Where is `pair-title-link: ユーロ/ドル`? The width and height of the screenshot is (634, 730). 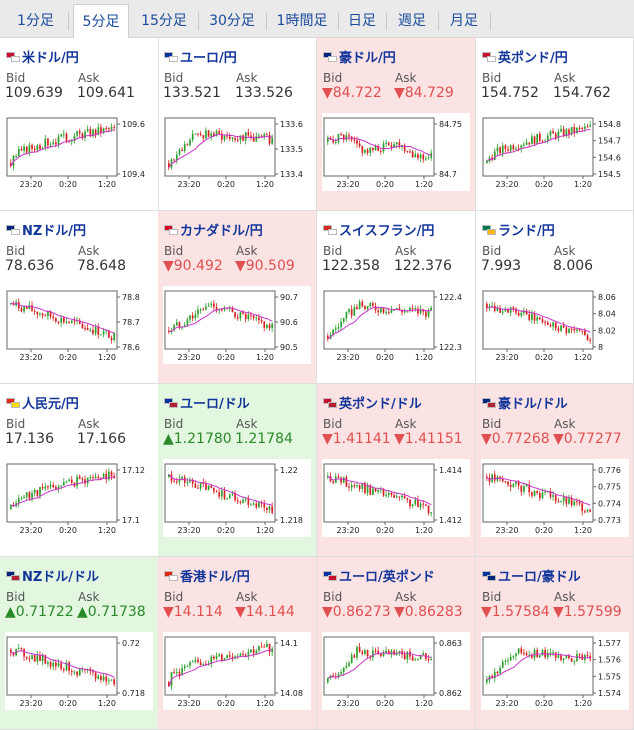
pair-title-link: ユーロ/ドル is located at coordinates (207, 402).